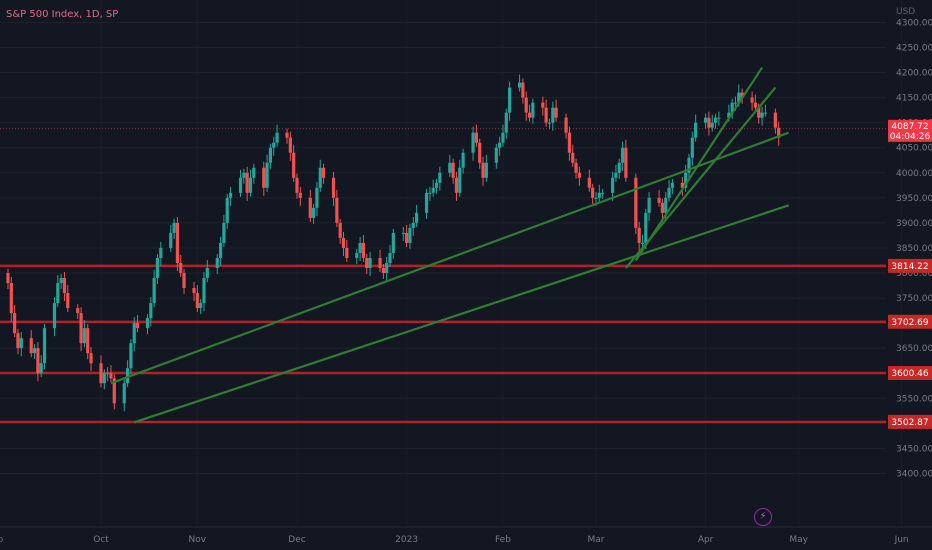 The image size is (932, 550). I want to click on y-tick-label: 4050.00, so click(914, 149).